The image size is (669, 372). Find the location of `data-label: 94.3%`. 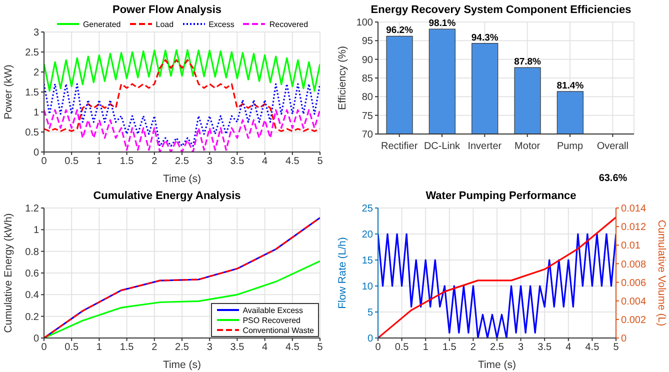

data-label: 94.3% is located at coordinates (485, 38).